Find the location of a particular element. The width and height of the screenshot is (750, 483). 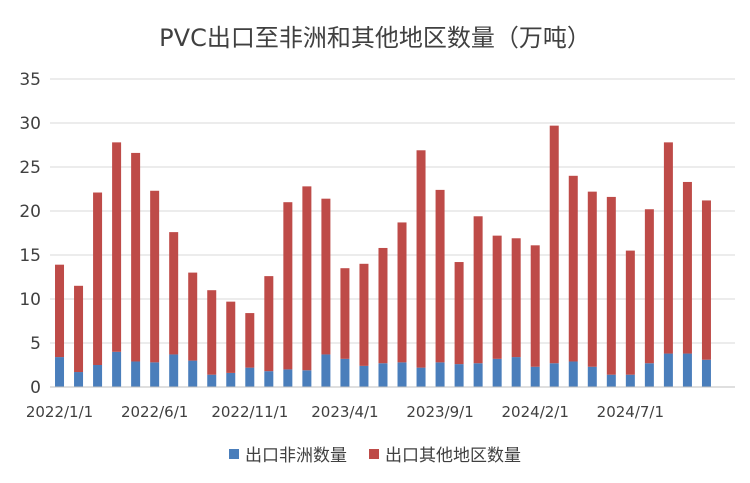

x-tick-label: 2022/11/1 is located at coordinates (249, 412).